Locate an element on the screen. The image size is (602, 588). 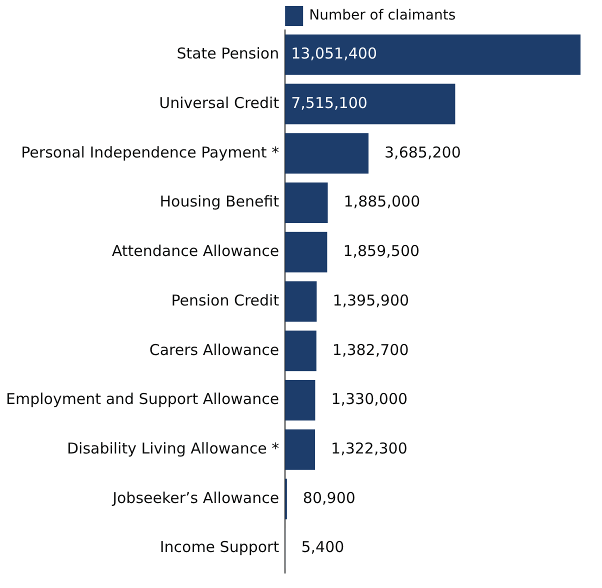
data-label: 3,685,200 is located at coordinates (422, 152).